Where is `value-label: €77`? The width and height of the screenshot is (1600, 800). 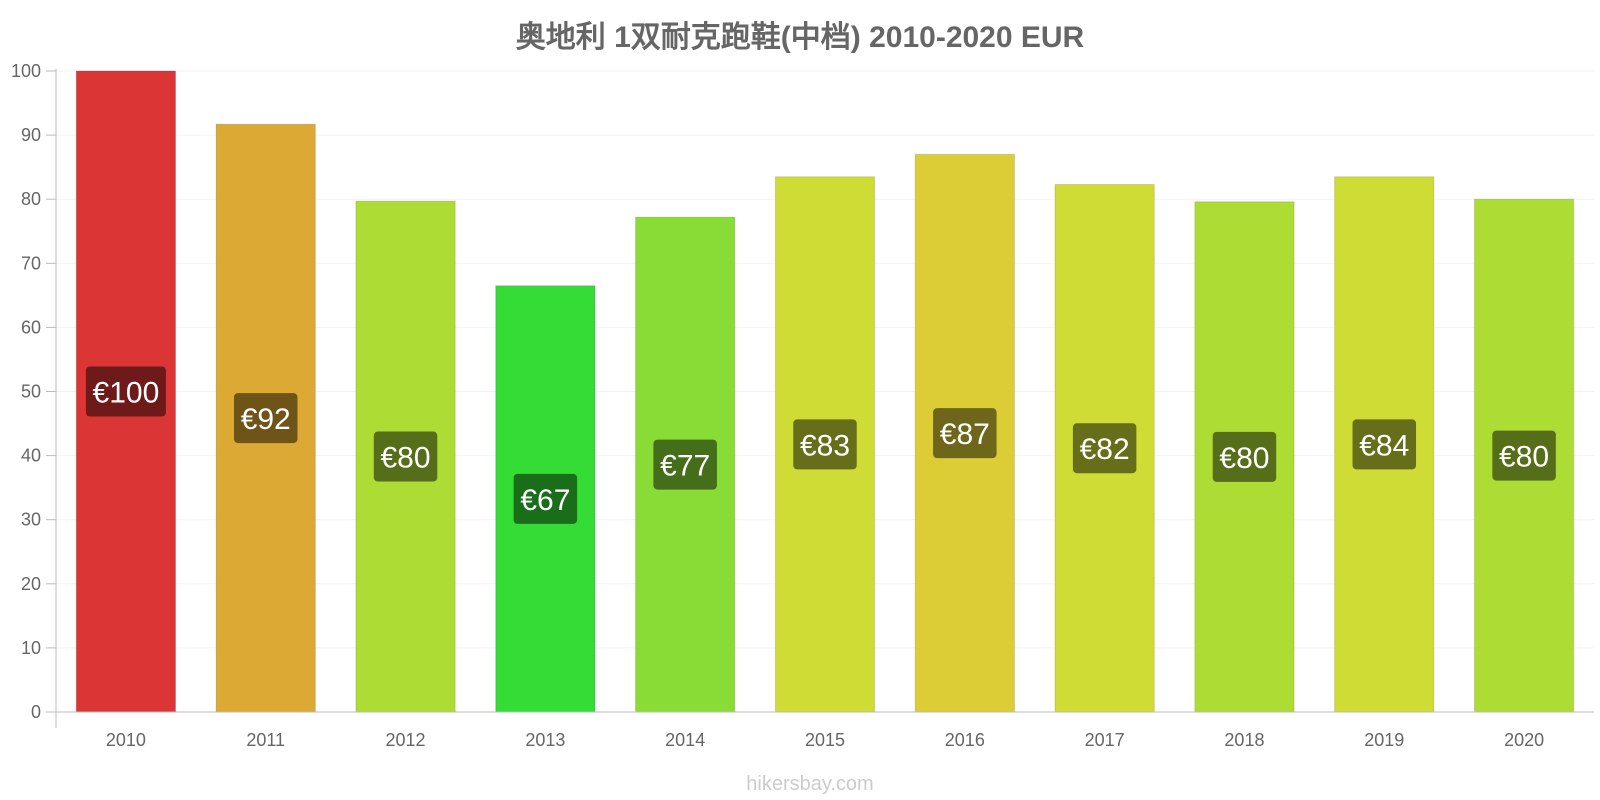
value-label: €77 is located at coordinates (685, 466).